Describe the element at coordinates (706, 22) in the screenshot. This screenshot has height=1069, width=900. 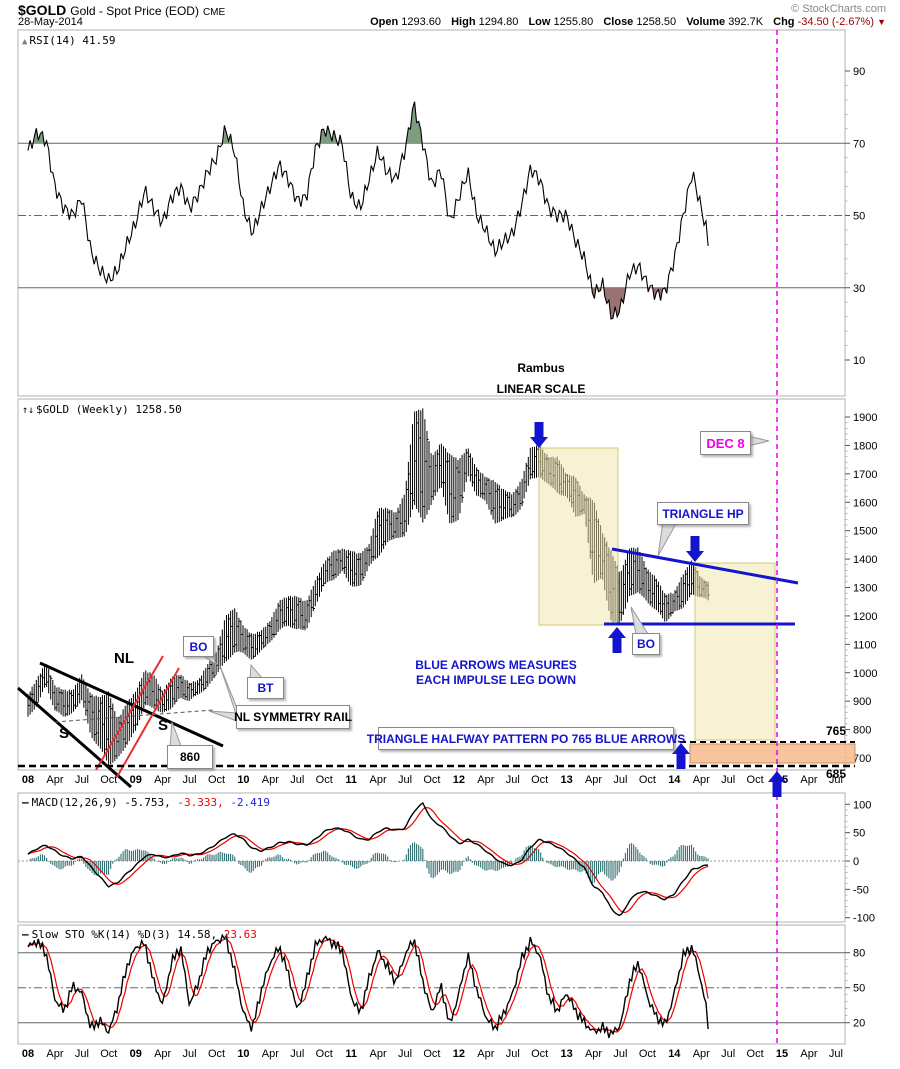
I see `volume-label: Volume` at that location.